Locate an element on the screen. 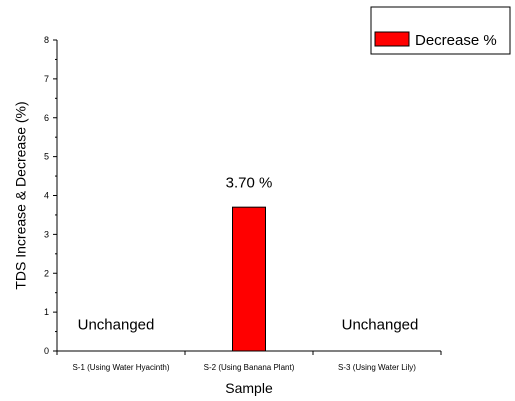 This screenshot has width=515, height=401. y-tick-label: 8 is located at coordinates (46, 40).